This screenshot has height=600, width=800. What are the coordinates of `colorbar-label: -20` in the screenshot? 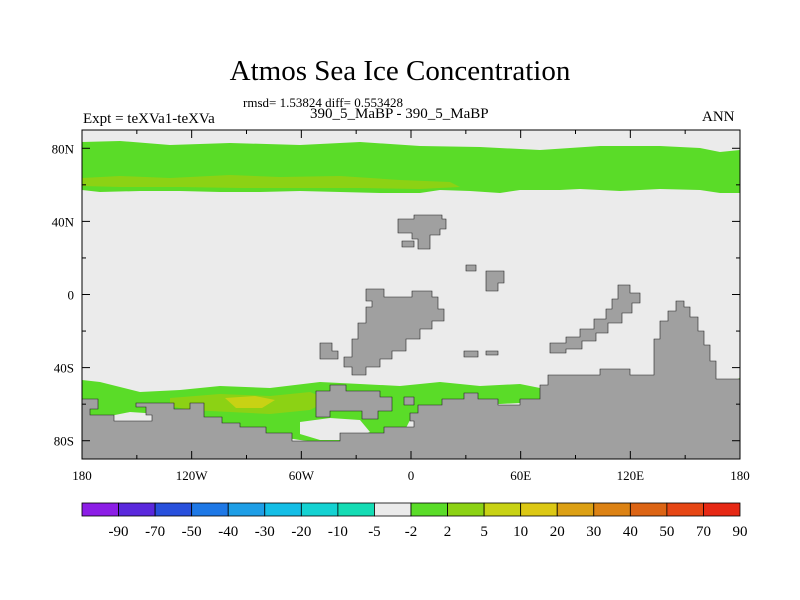 It's located at (301, 532).